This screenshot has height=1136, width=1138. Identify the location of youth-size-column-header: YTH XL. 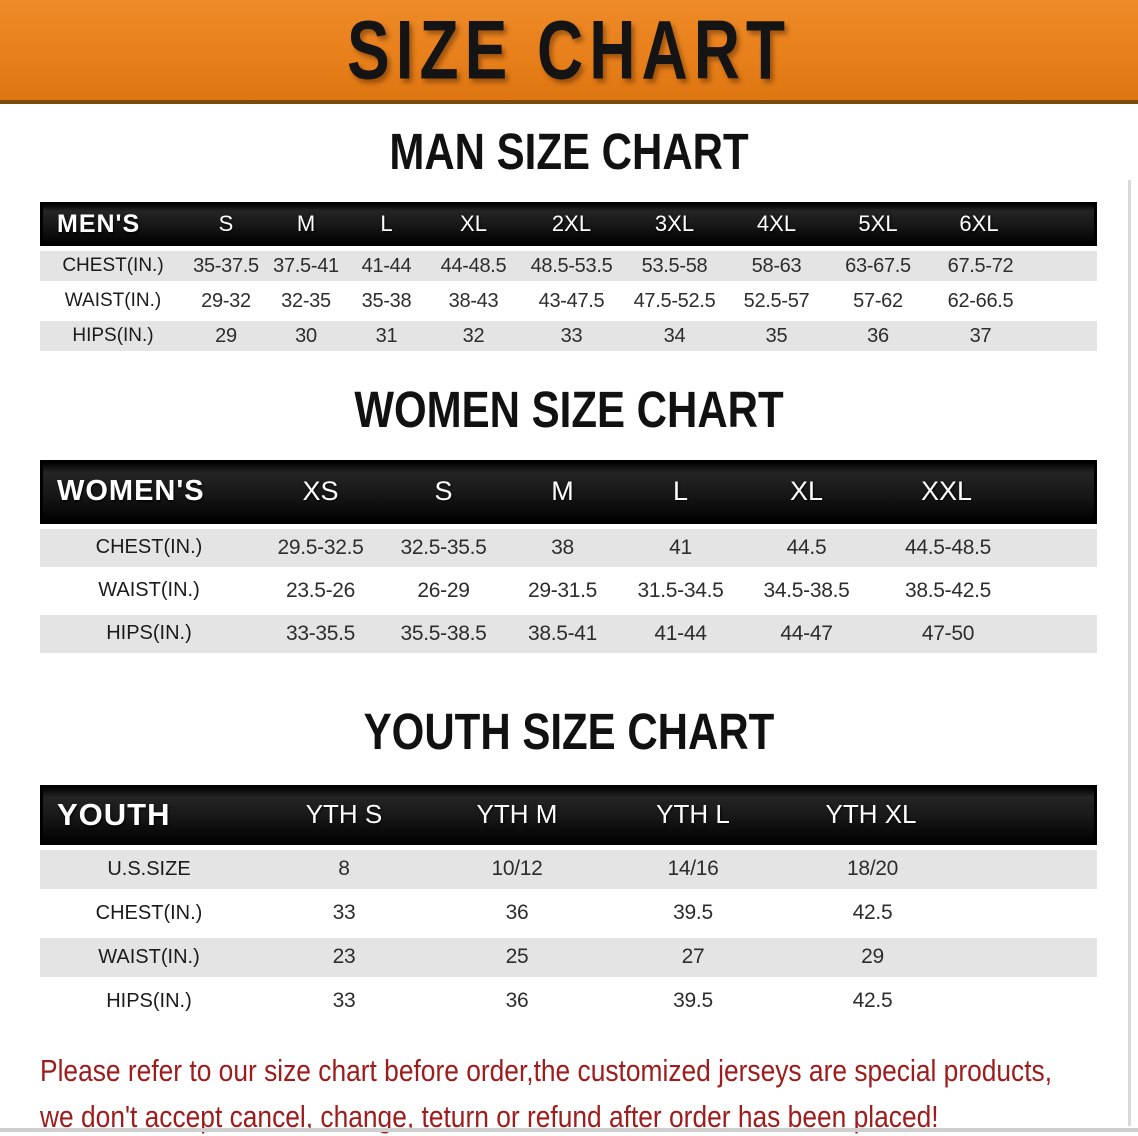
(939, 814).